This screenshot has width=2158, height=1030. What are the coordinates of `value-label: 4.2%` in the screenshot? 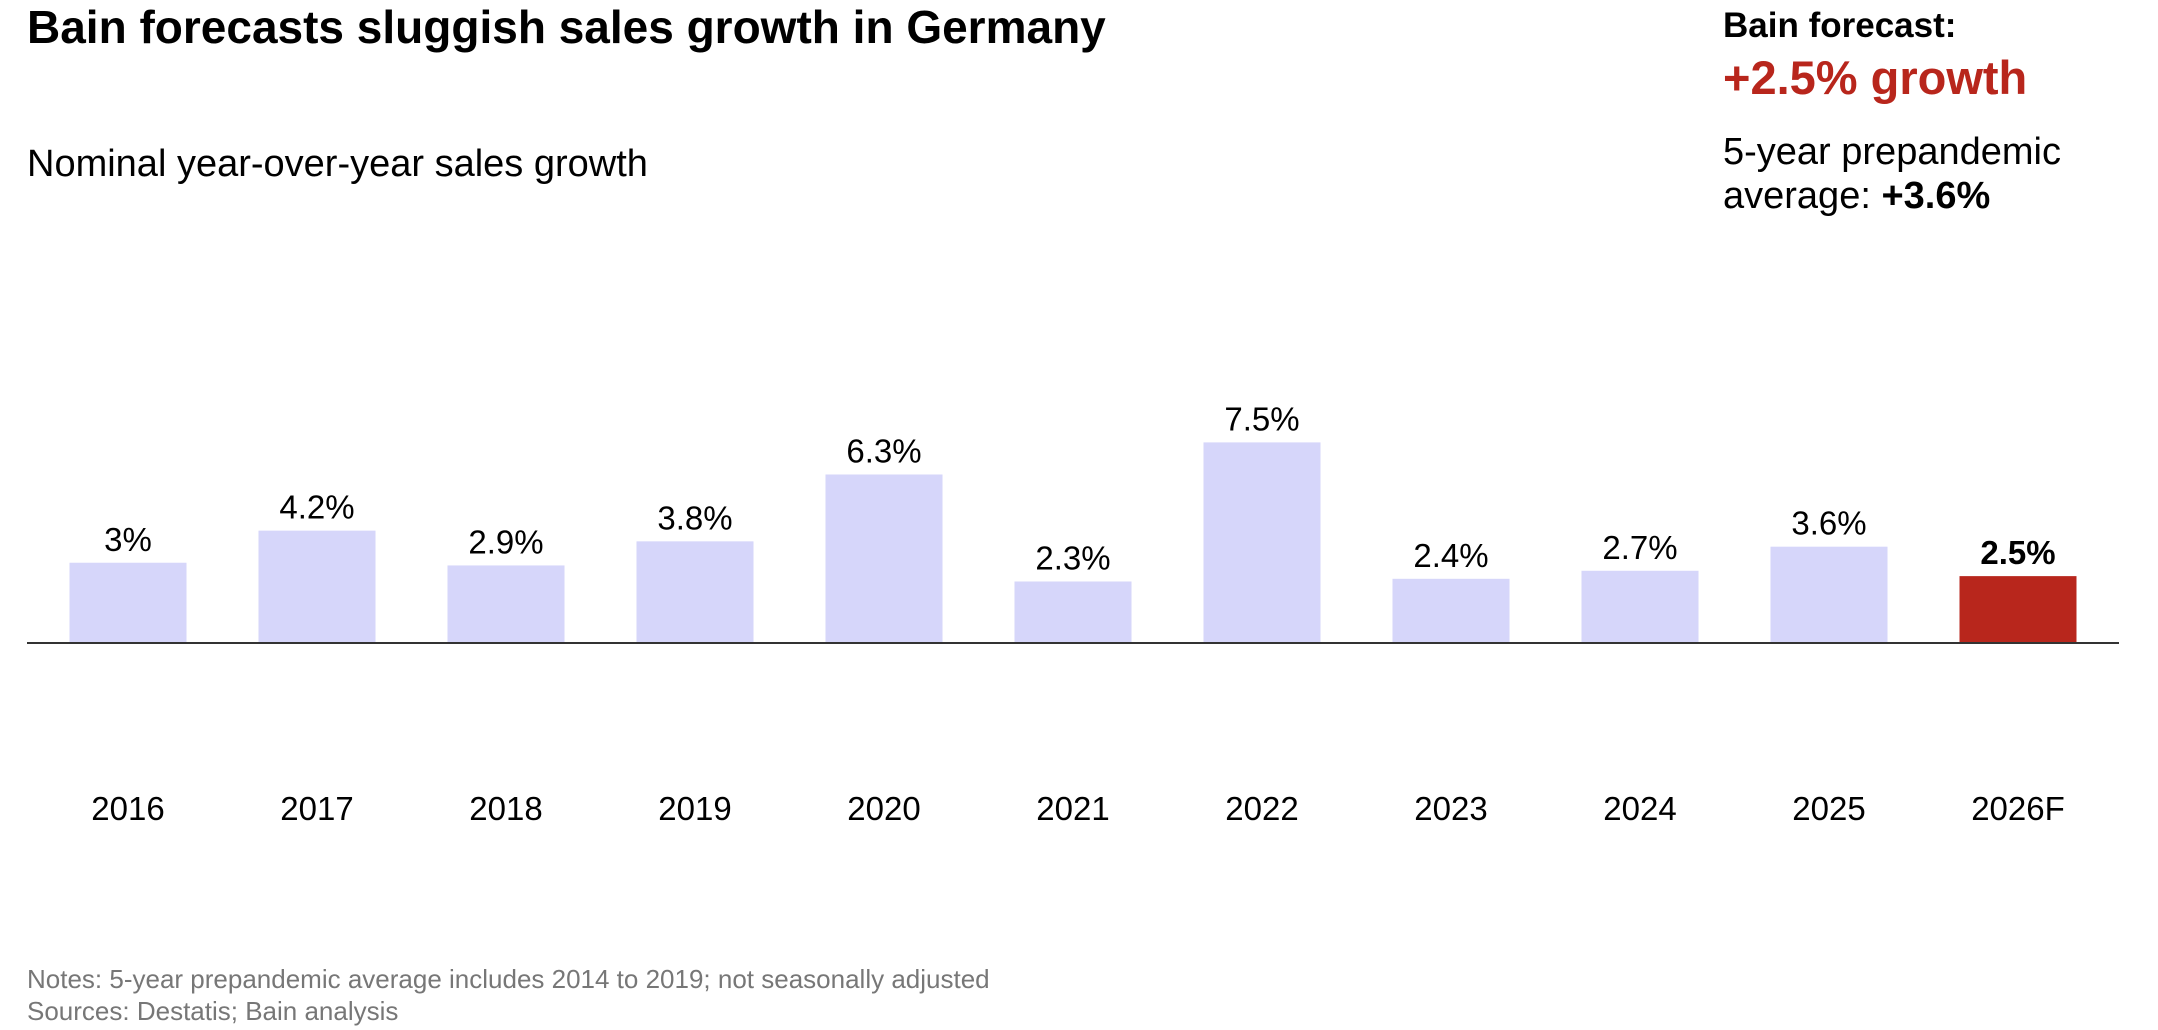 It's located at (316, 507).